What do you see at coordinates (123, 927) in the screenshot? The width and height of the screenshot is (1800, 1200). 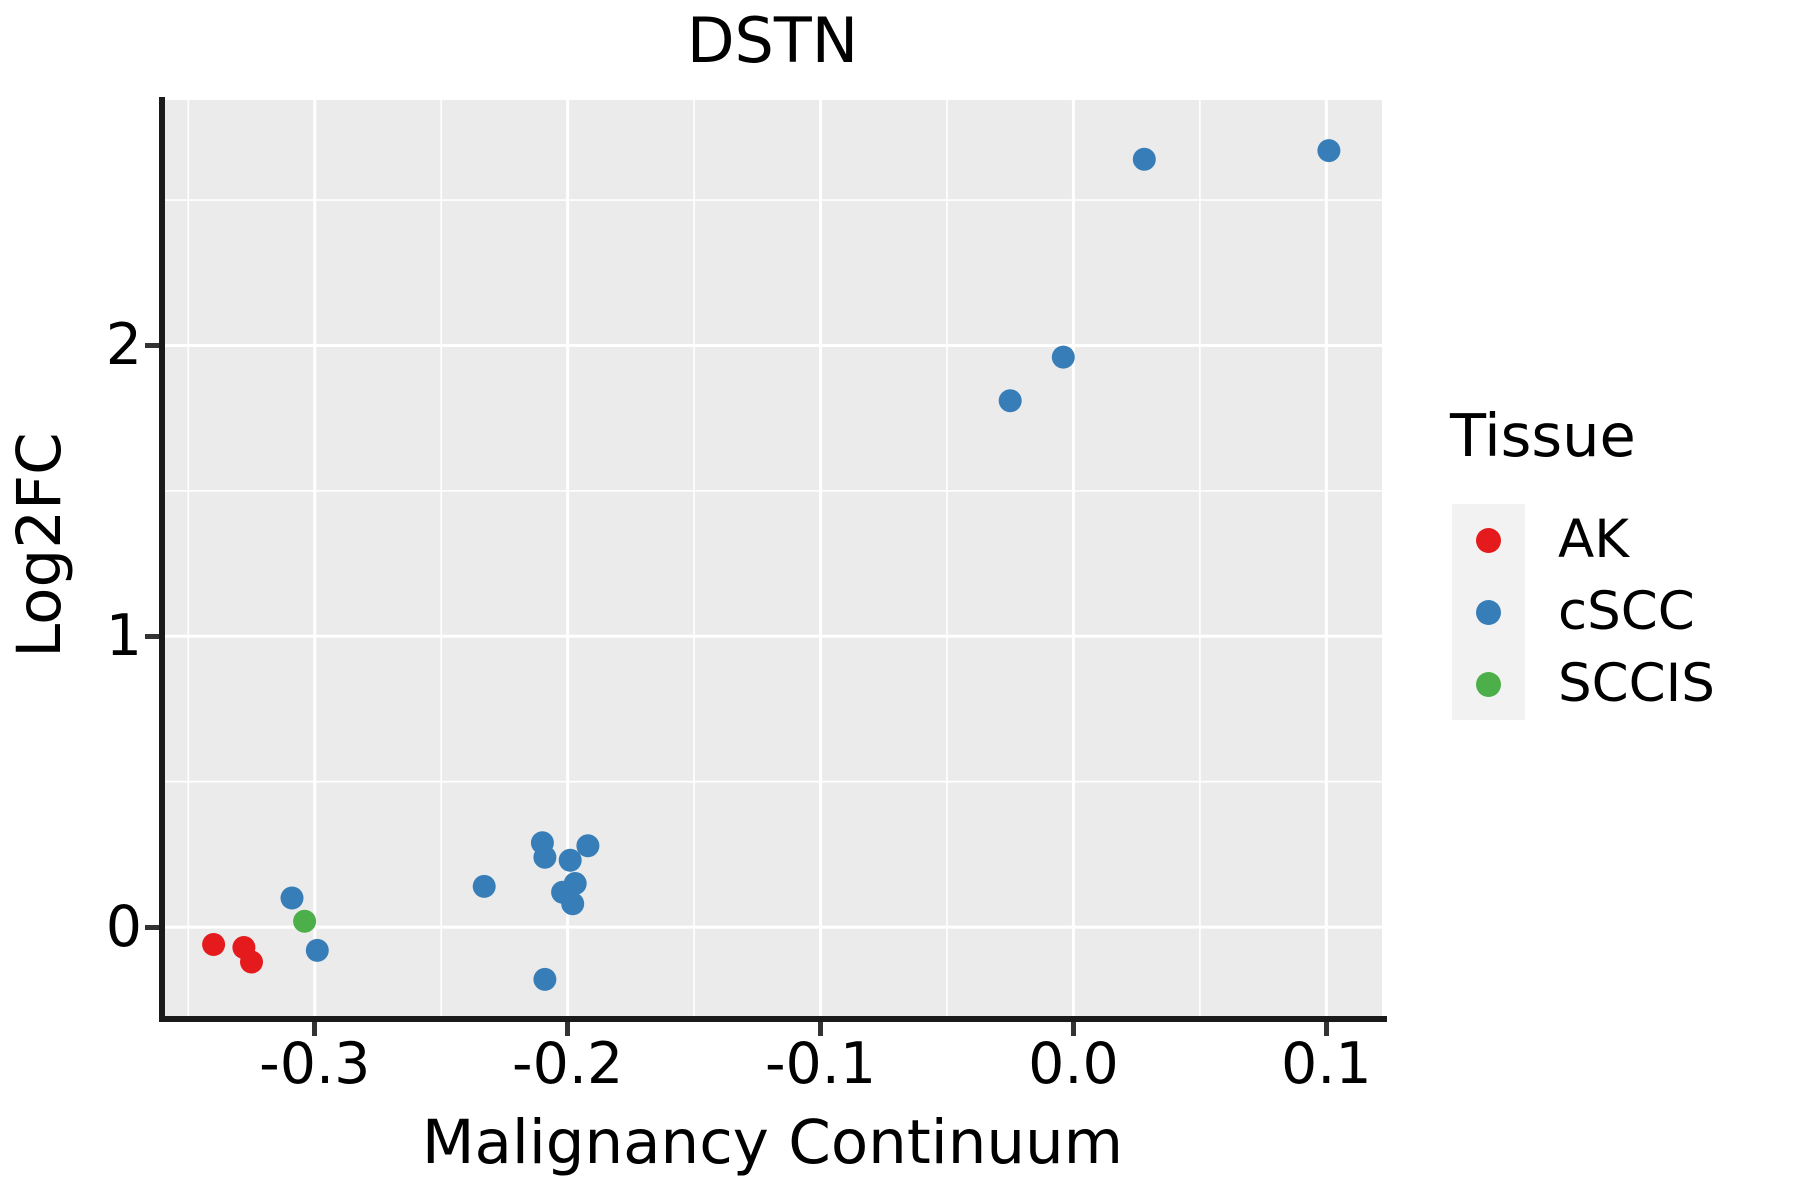 I see `y-tick-label: 0` at bounding box center [123, 927].